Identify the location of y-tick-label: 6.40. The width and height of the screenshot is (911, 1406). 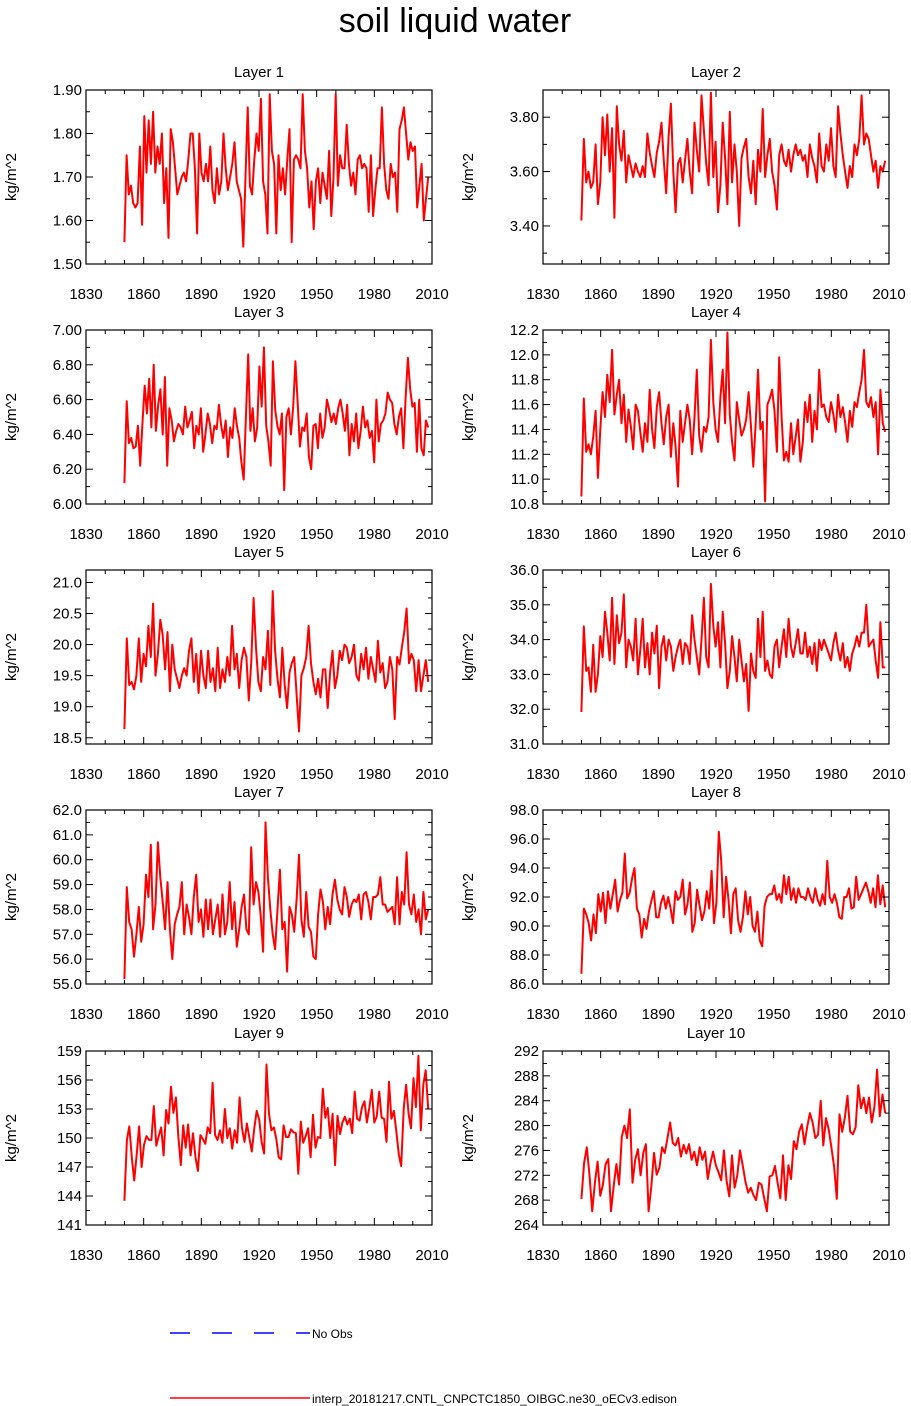
(67, 434).